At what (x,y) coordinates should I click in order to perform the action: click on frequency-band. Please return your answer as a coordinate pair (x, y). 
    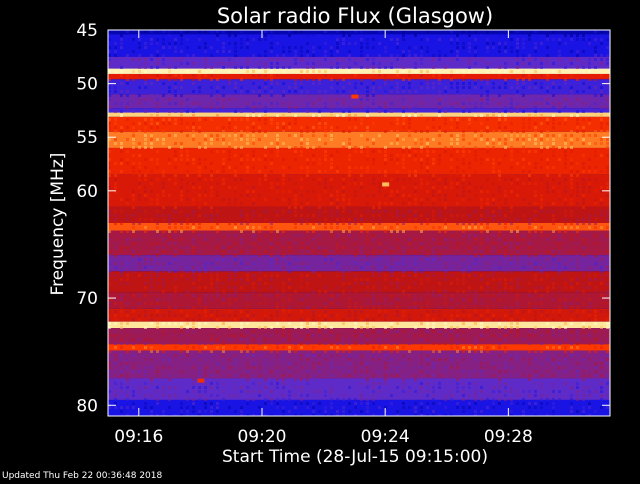
    Looking at the image, I should click on (359, 214).